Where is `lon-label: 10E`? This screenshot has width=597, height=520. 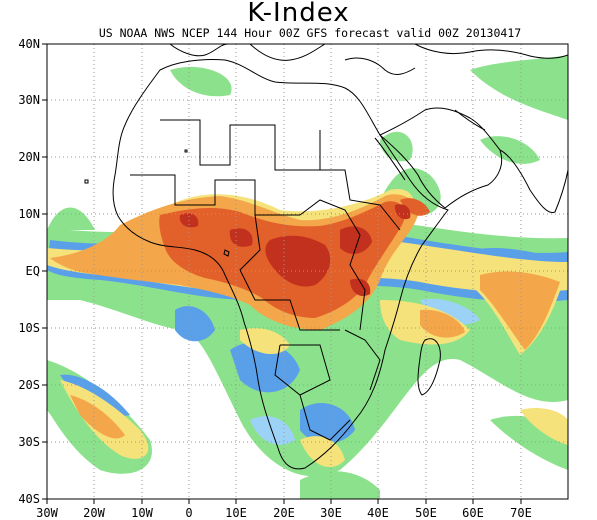 lon-label: 10E is located at coordinates (236, 513).